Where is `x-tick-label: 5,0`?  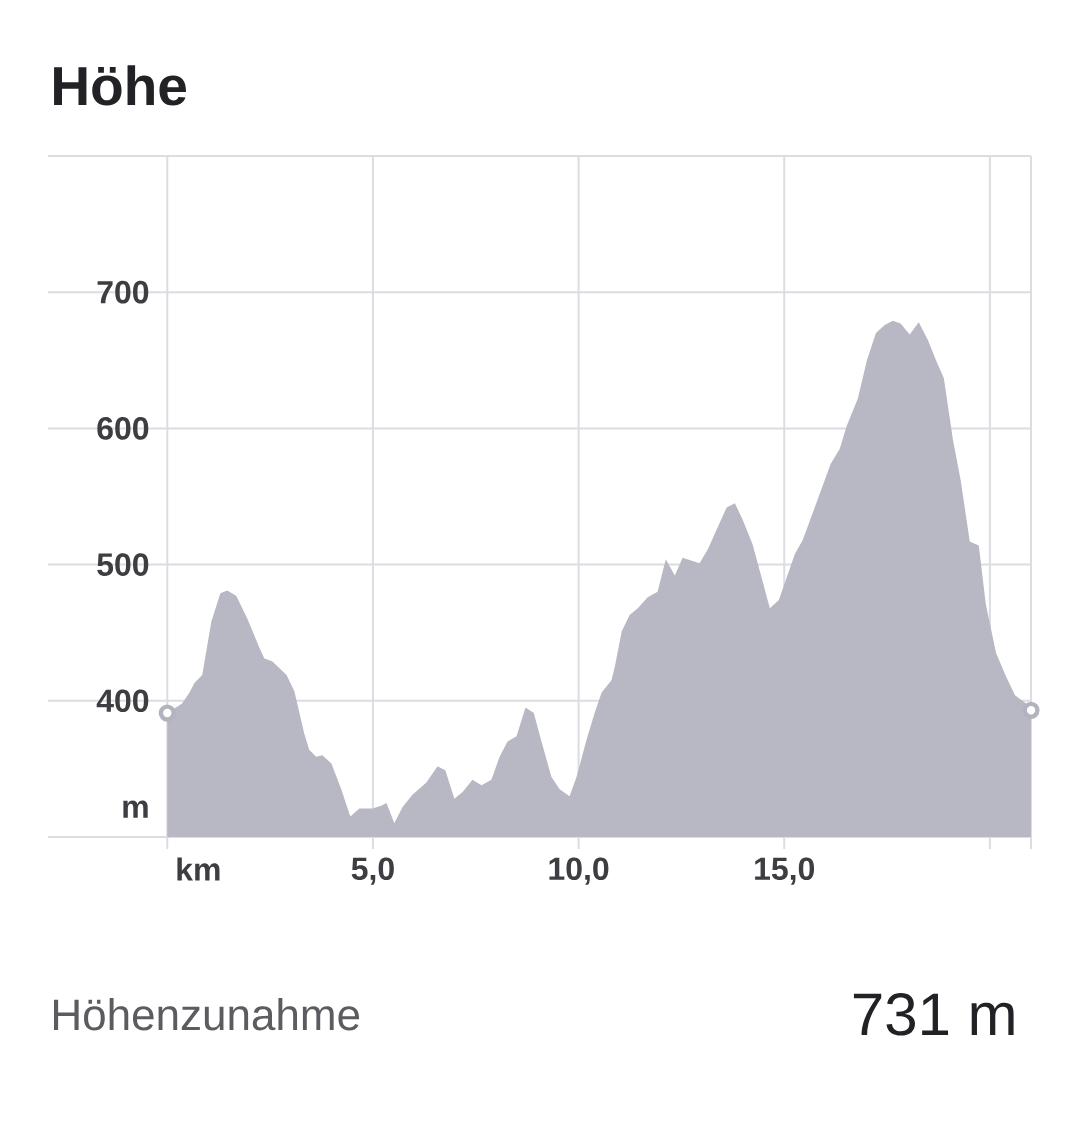 x-tick-label: 5,0 is located at coordinates (372, 871).